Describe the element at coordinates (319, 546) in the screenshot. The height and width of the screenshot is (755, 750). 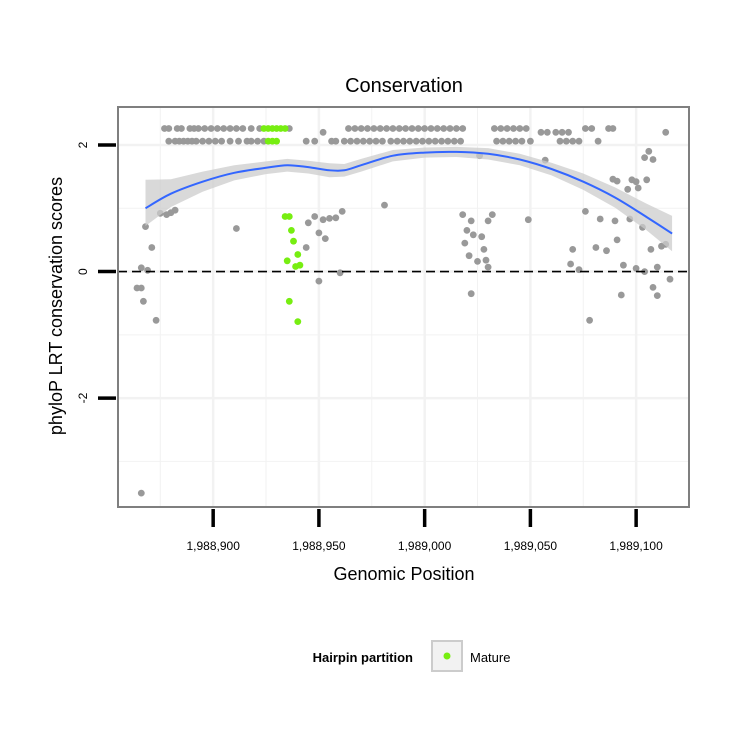
I see `x-tick-label: 1,988,950` at that location.